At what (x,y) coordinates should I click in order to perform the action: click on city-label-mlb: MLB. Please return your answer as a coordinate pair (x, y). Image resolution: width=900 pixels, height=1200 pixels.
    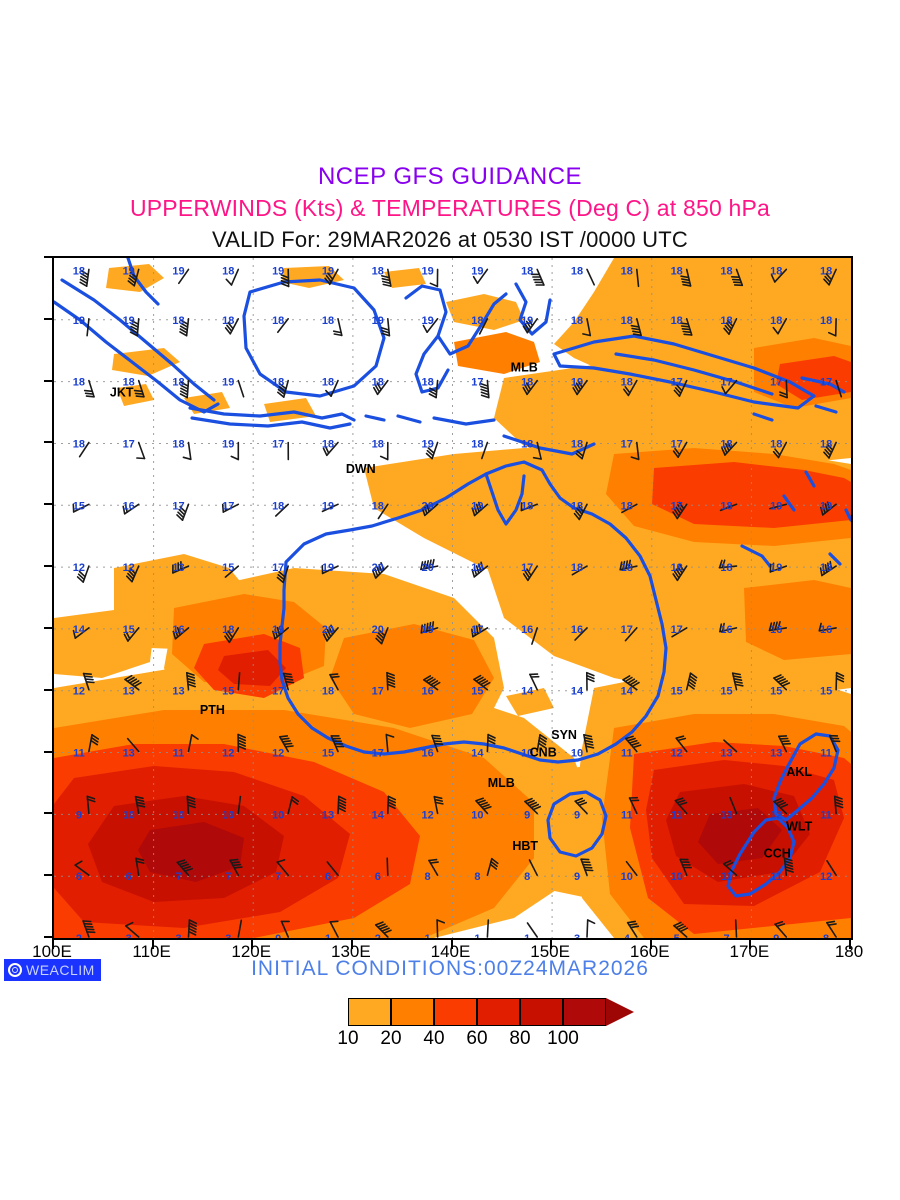
    Looking at the image, I should click on (524, 368).